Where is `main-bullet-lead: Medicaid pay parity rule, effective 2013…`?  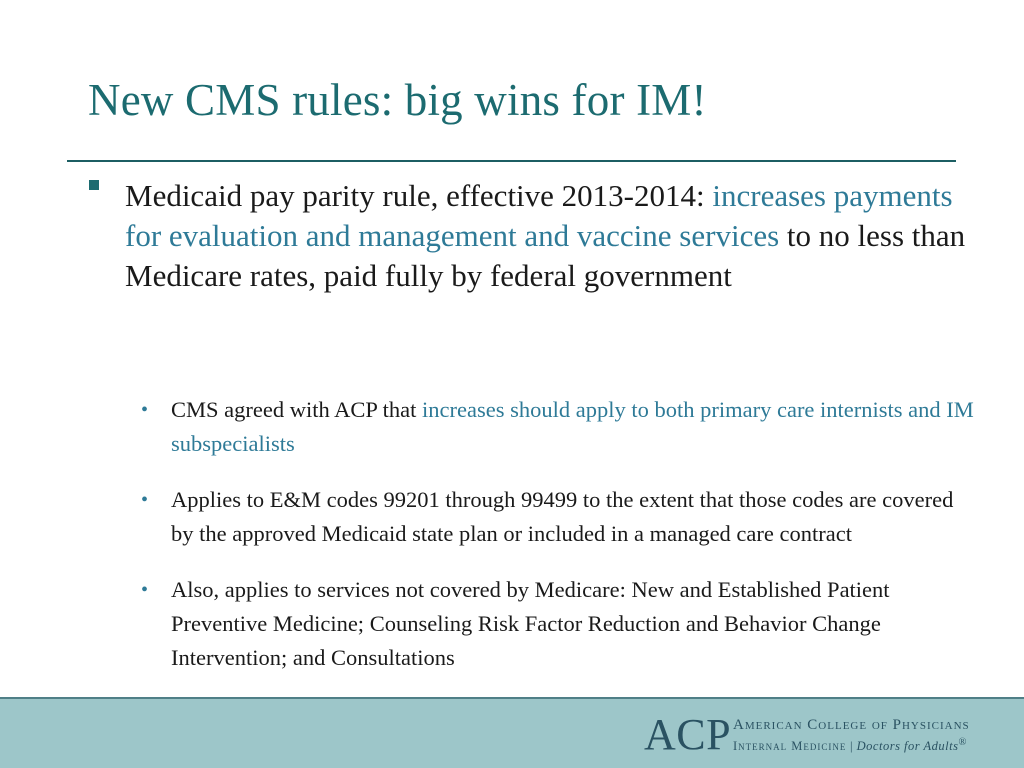
main-bullet-lead: Medicaid pay parity rule, effective 2013… is located at coordinates (419, 195).